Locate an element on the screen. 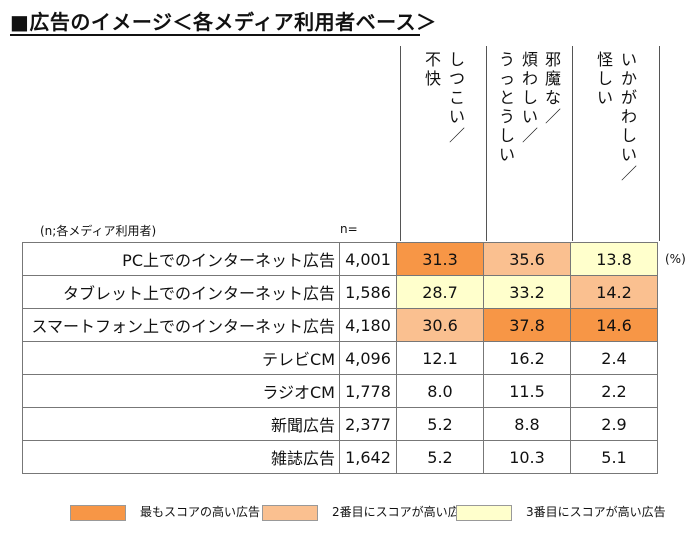 This screenshot has width=700, height=534. n-header: n= is located at coordinates (349, 229).